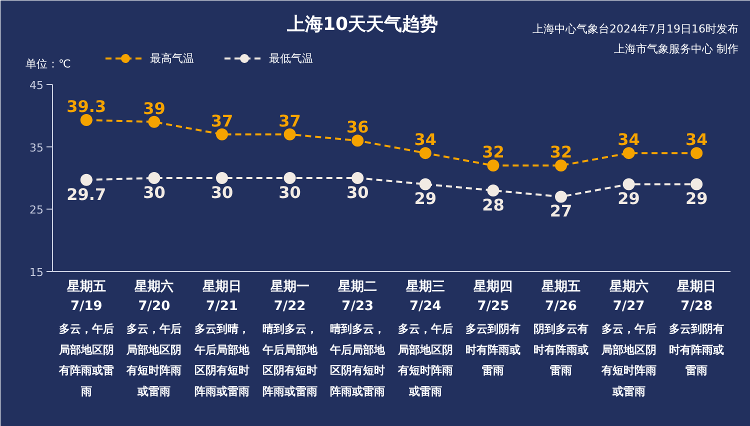 The width and height of the screenshot is (750, 426). I want to click on text: 上海中心气象台2024年7月19日16时发布, so click(635, 29).